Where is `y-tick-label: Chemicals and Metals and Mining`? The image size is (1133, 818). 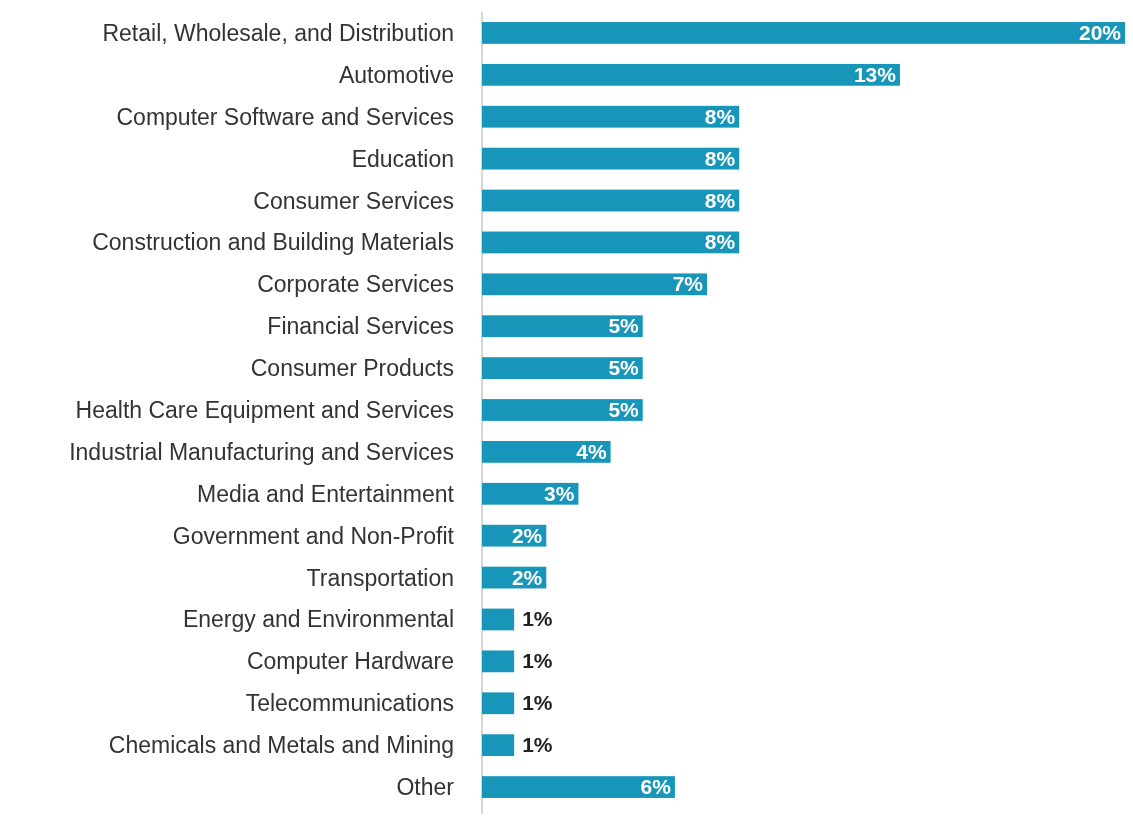
y-tick-label: Chemicals and Metals and Mining is located at coordinates (281, 745).